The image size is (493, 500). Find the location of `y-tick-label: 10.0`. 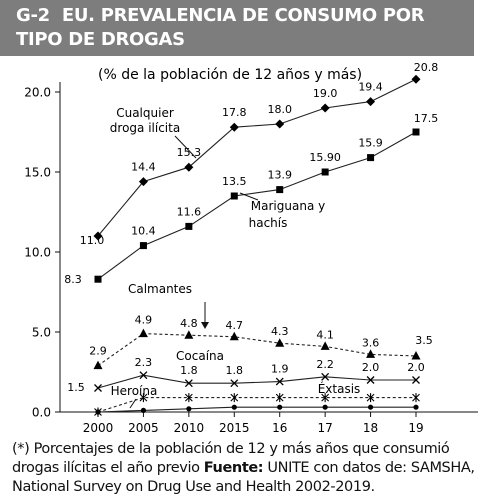

y-tick-label: 10.0 is located at coordinates (37, 253).